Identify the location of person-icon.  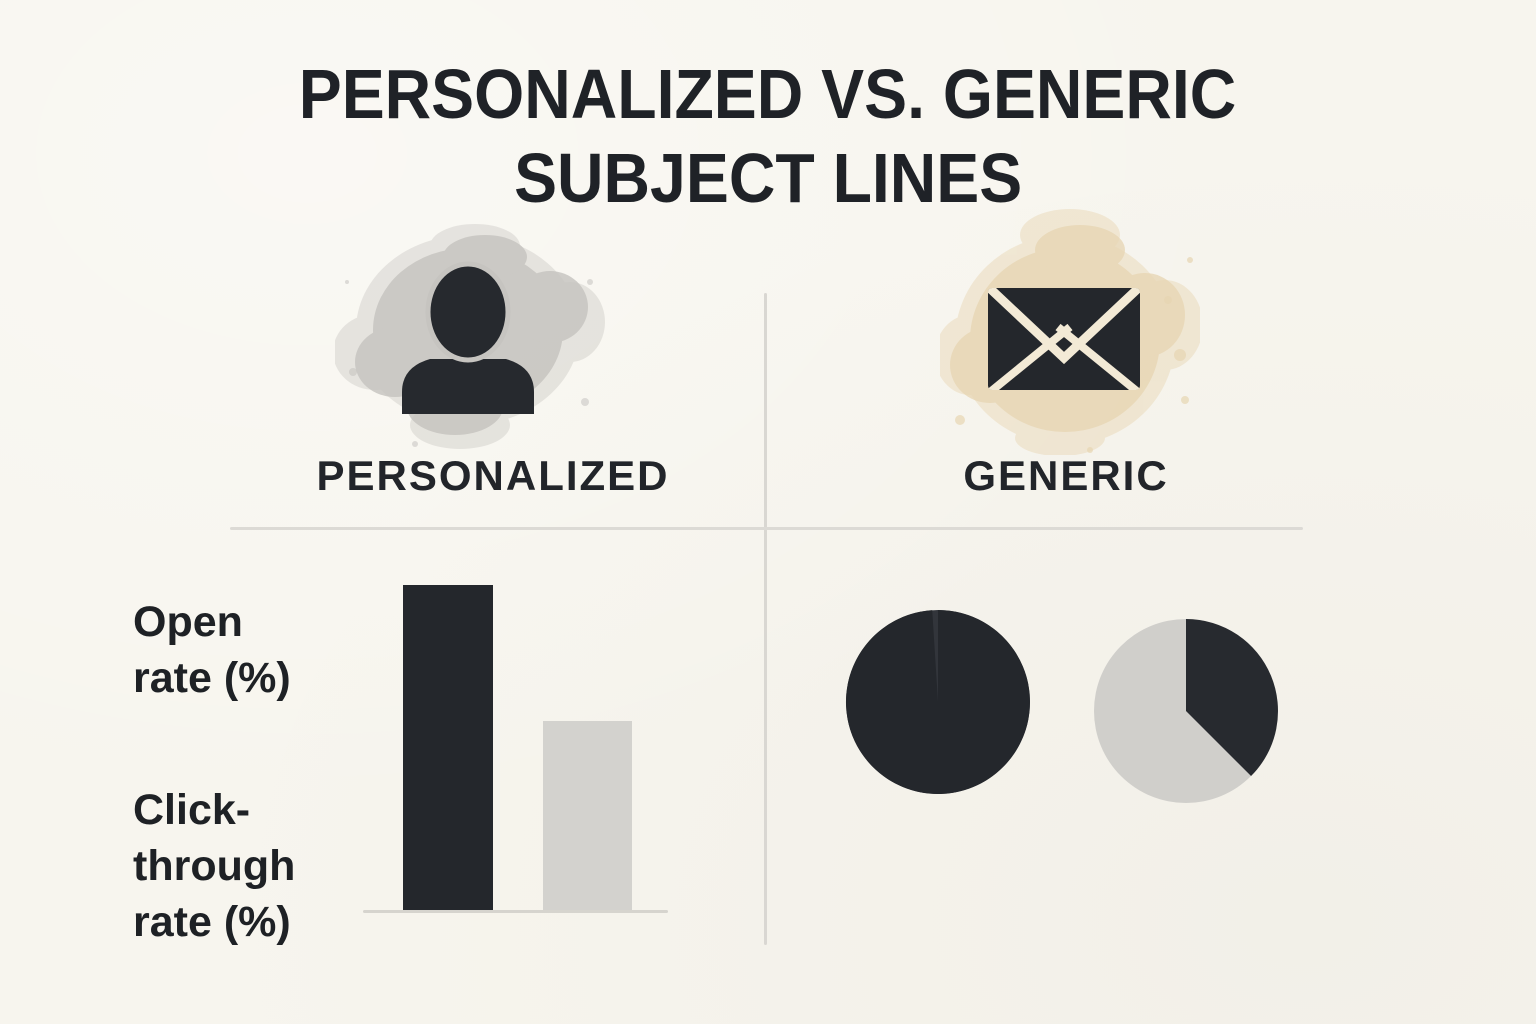
(470, 336).